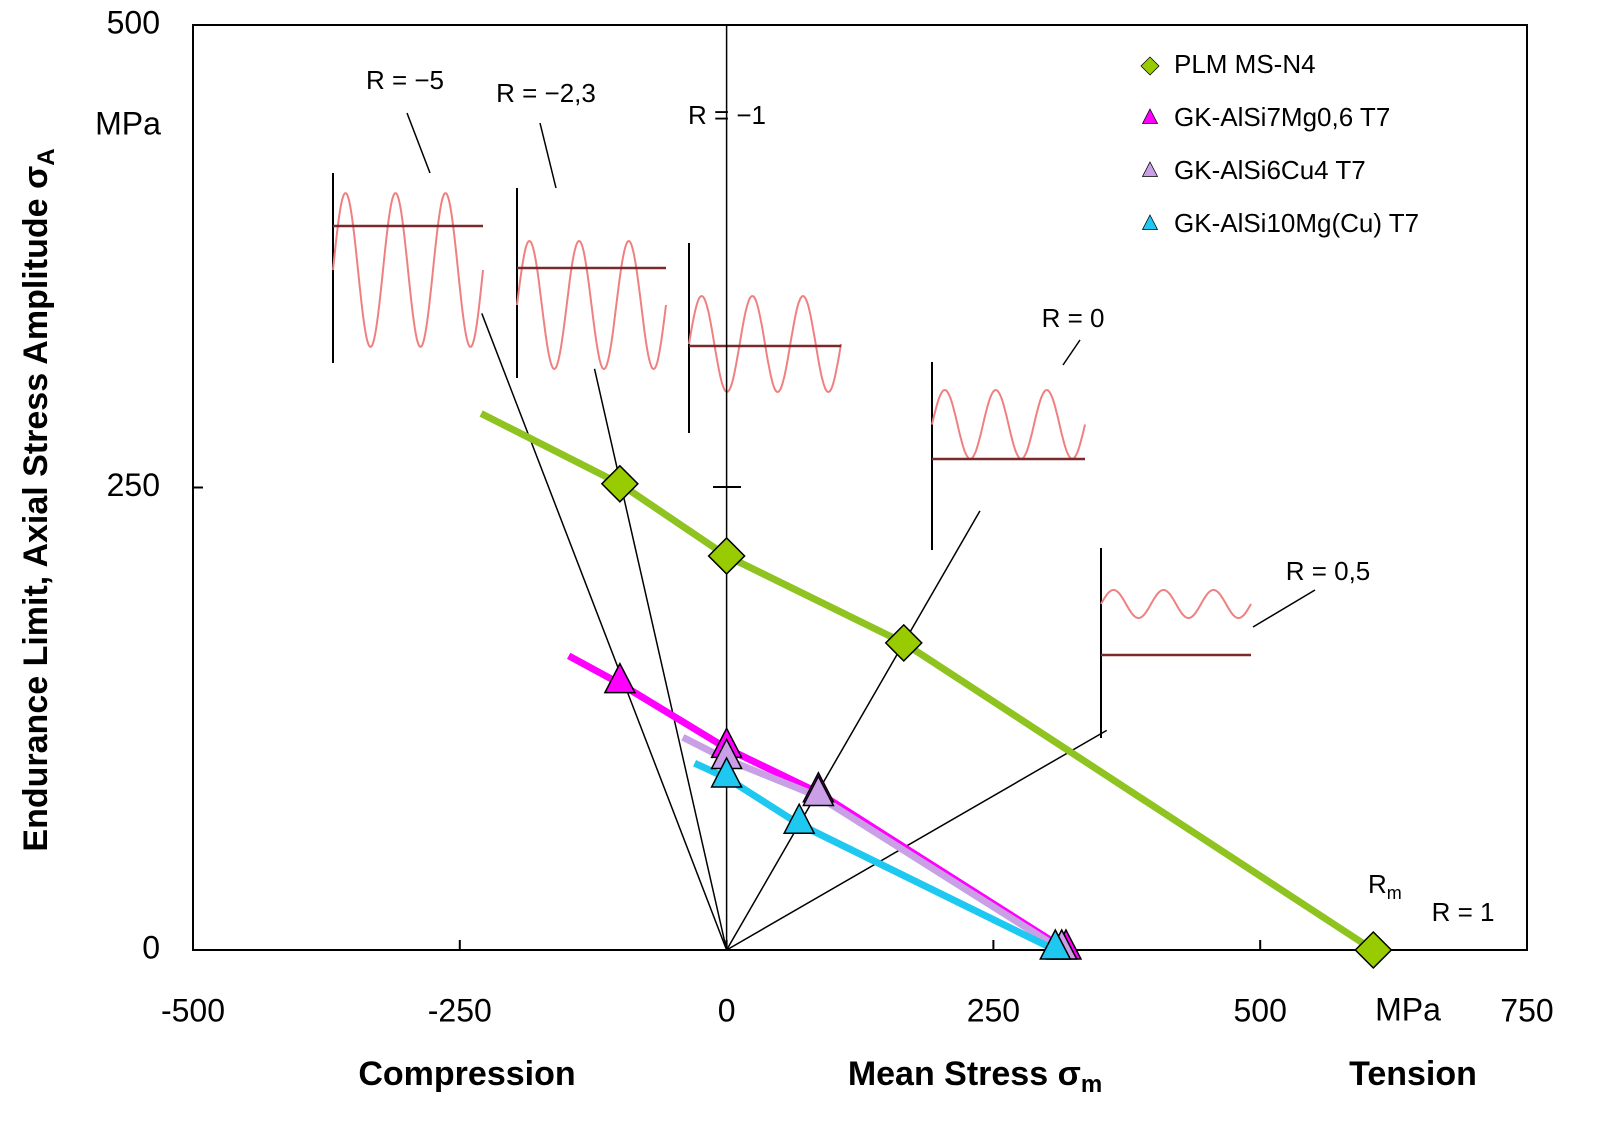 The height and width of the screenshot is (1126, 1608). I want to click on ratio-label: R = 0,5, so click(1328, 571).